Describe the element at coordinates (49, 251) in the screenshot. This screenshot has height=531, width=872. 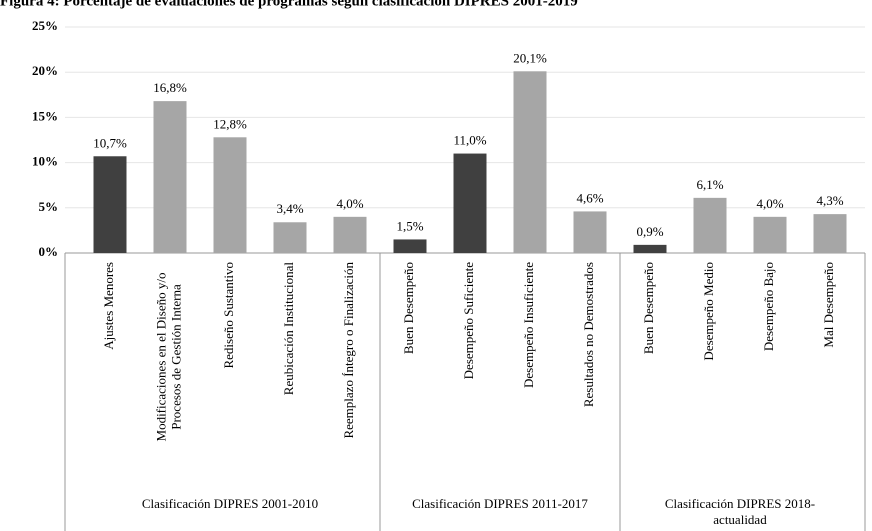
I see `y-tick-label: 0%` at that location.